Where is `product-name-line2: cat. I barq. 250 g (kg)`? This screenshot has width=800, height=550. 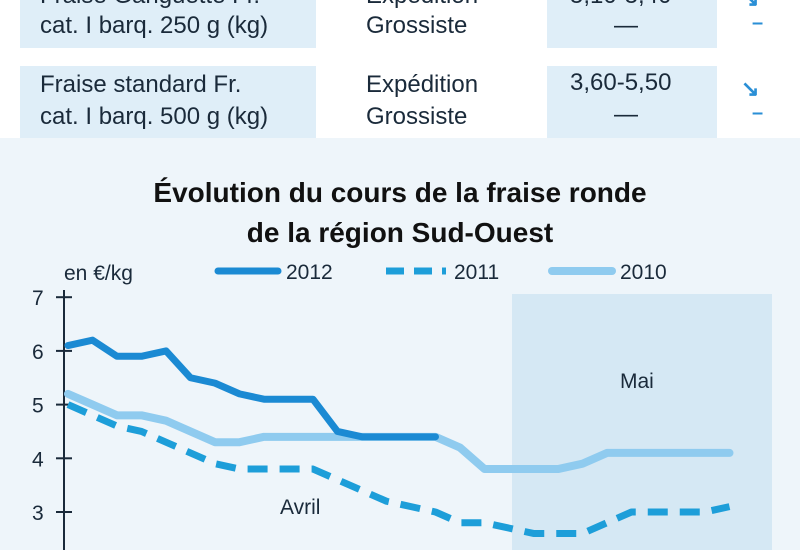 product-name-line2: cat. I barq. 250 g (kg) is located at coordinates (154, 25).